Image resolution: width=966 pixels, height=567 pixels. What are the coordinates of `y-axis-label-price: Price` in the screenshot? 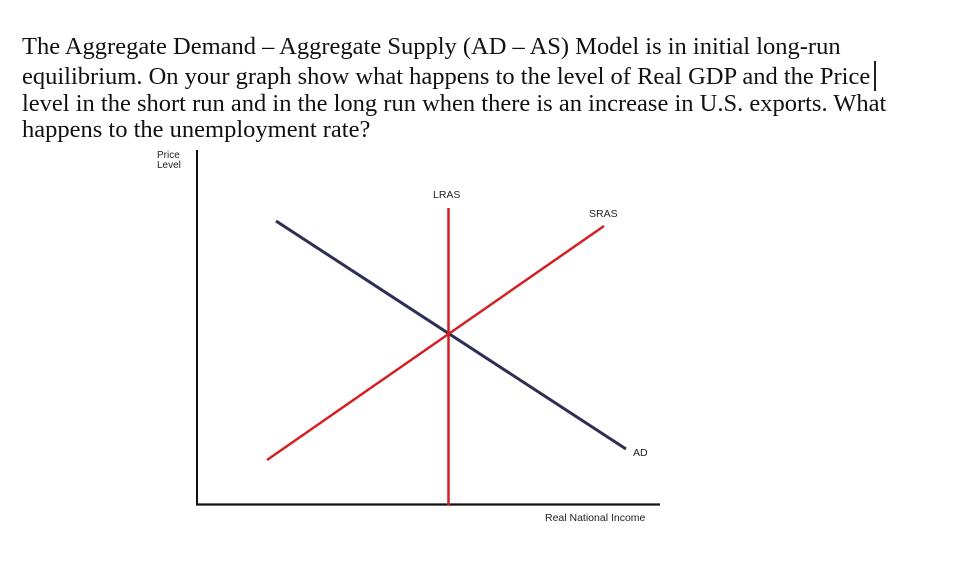 It's located at (168, 155).